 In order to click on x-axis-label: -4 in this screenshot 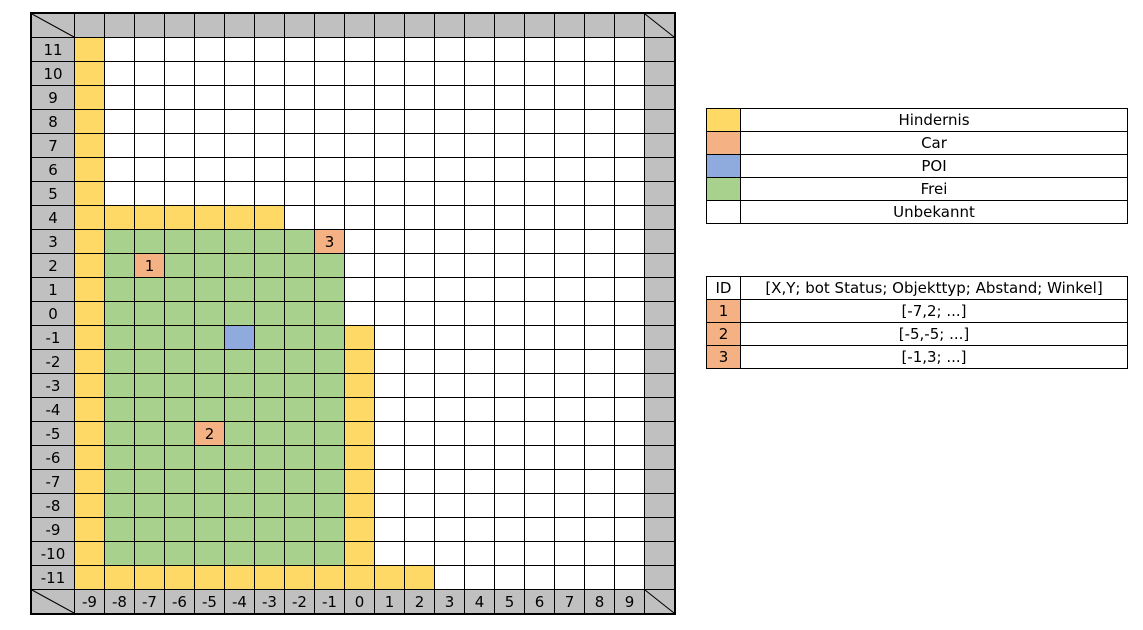, I will do `click(239, 602)`.